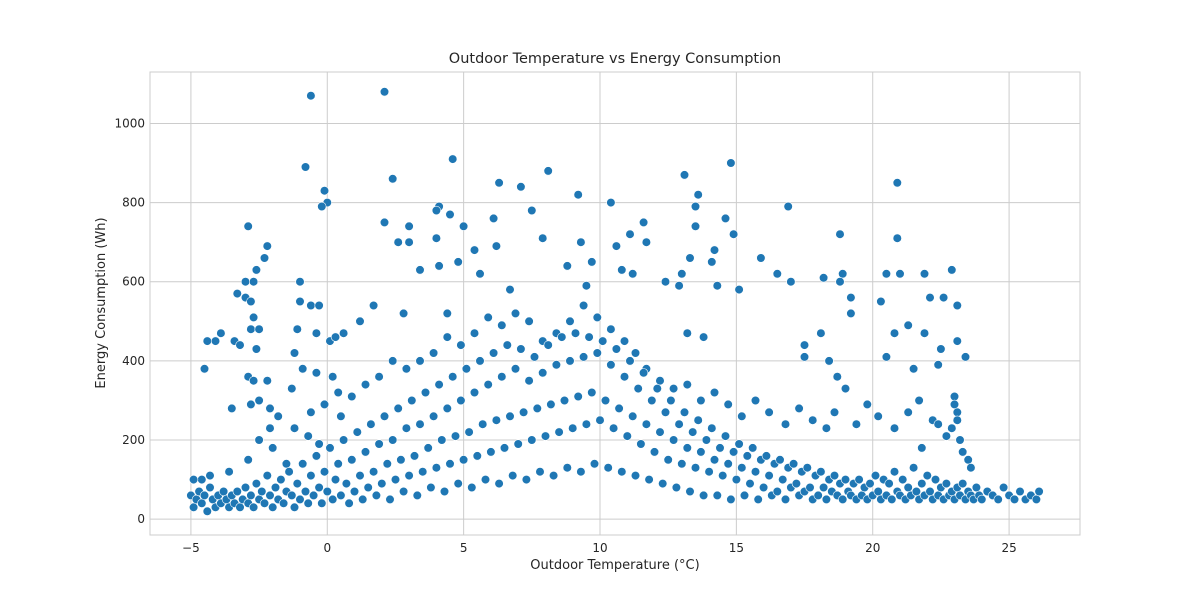 Image resolution: width=1200 pixels, height=600 pixels. I want to click on y-tick-label: 800, so click(133, 203).